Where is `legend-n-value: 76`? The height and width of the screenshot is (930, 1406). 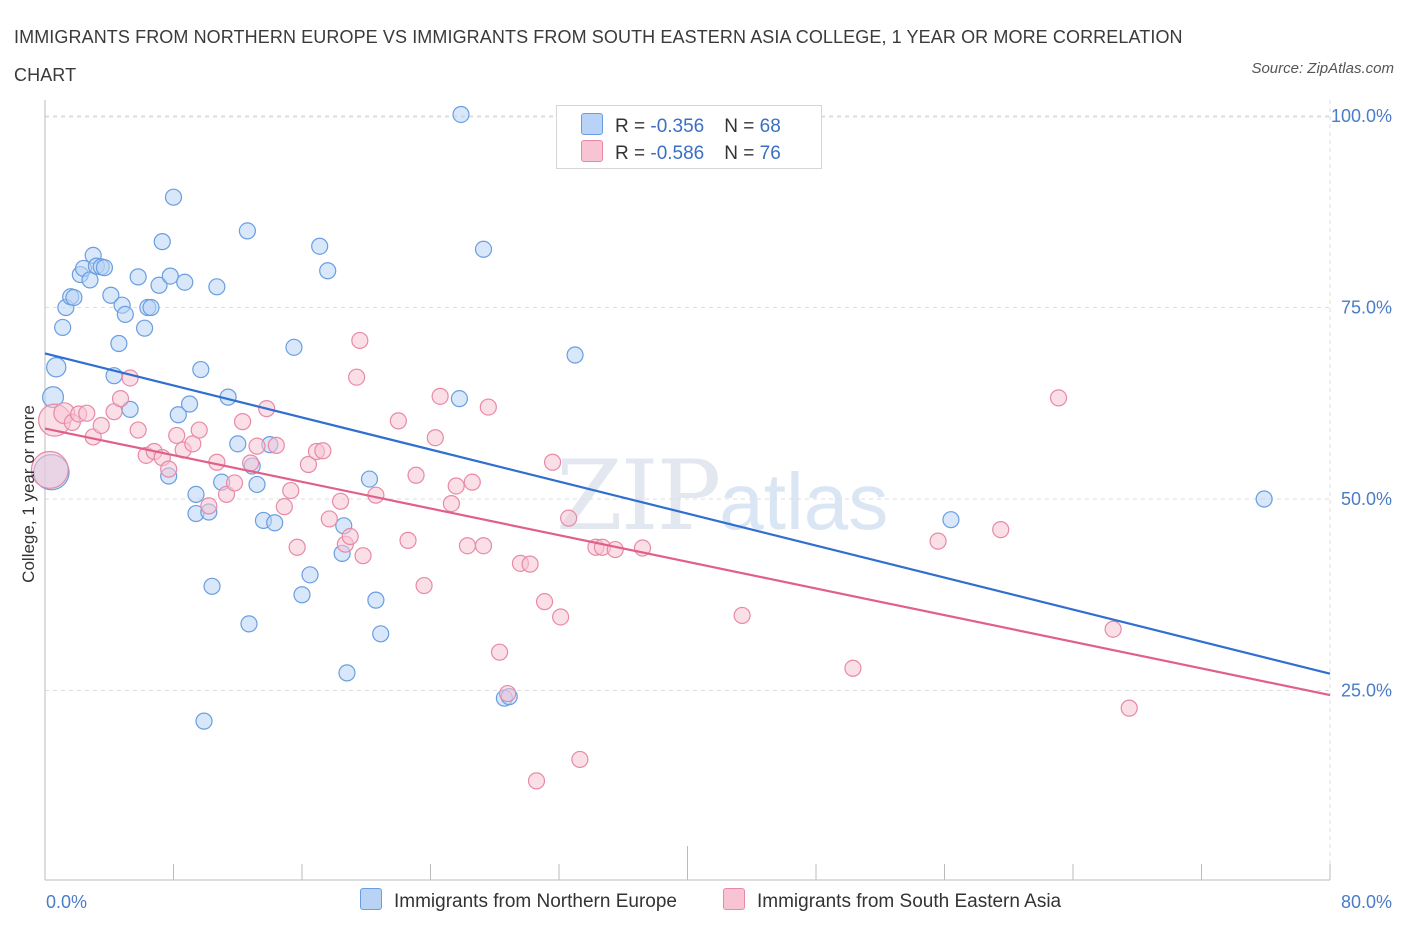 legend-n-value: 76 is located at coordinates (770, 153).